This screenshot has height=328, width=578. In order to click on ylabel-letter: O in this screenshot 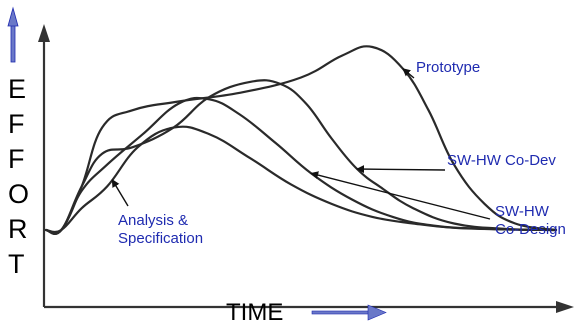, I will do `click(18, 194)`.